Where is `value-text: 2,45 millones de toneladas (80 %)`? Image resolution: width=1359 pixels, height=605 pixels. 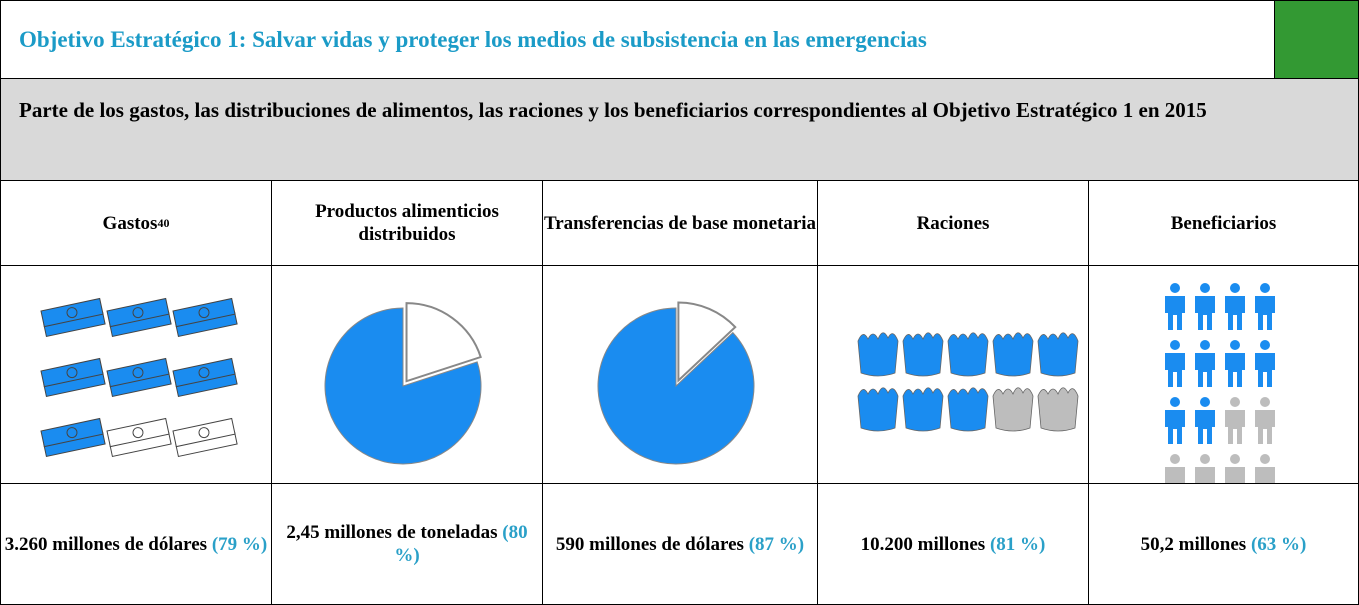 value-text: 2,45 millones de toneladas (80 %) is located at coordinates (407, 544).